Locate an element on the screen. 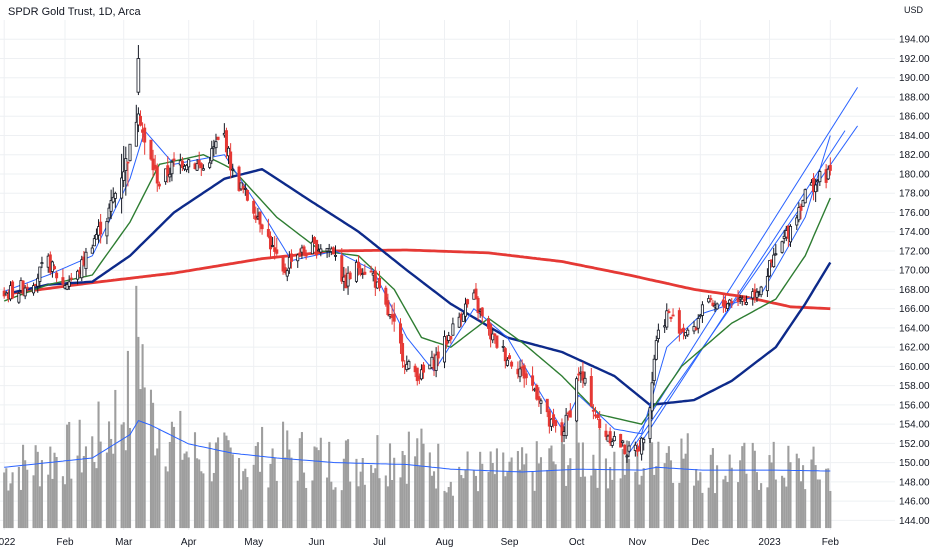 This screenshot has width=932, height=550. price-tick-label: 170.00 is located at coordinates (914, 271).